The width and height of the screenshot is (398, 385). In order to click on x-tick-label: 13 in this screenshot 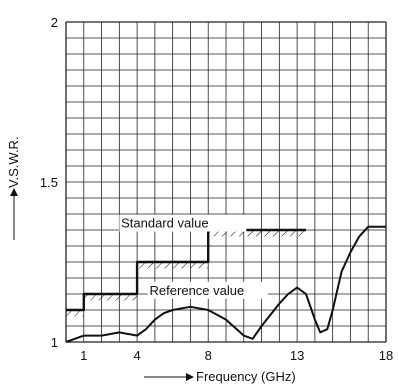, I will do `click(297, 355)`.